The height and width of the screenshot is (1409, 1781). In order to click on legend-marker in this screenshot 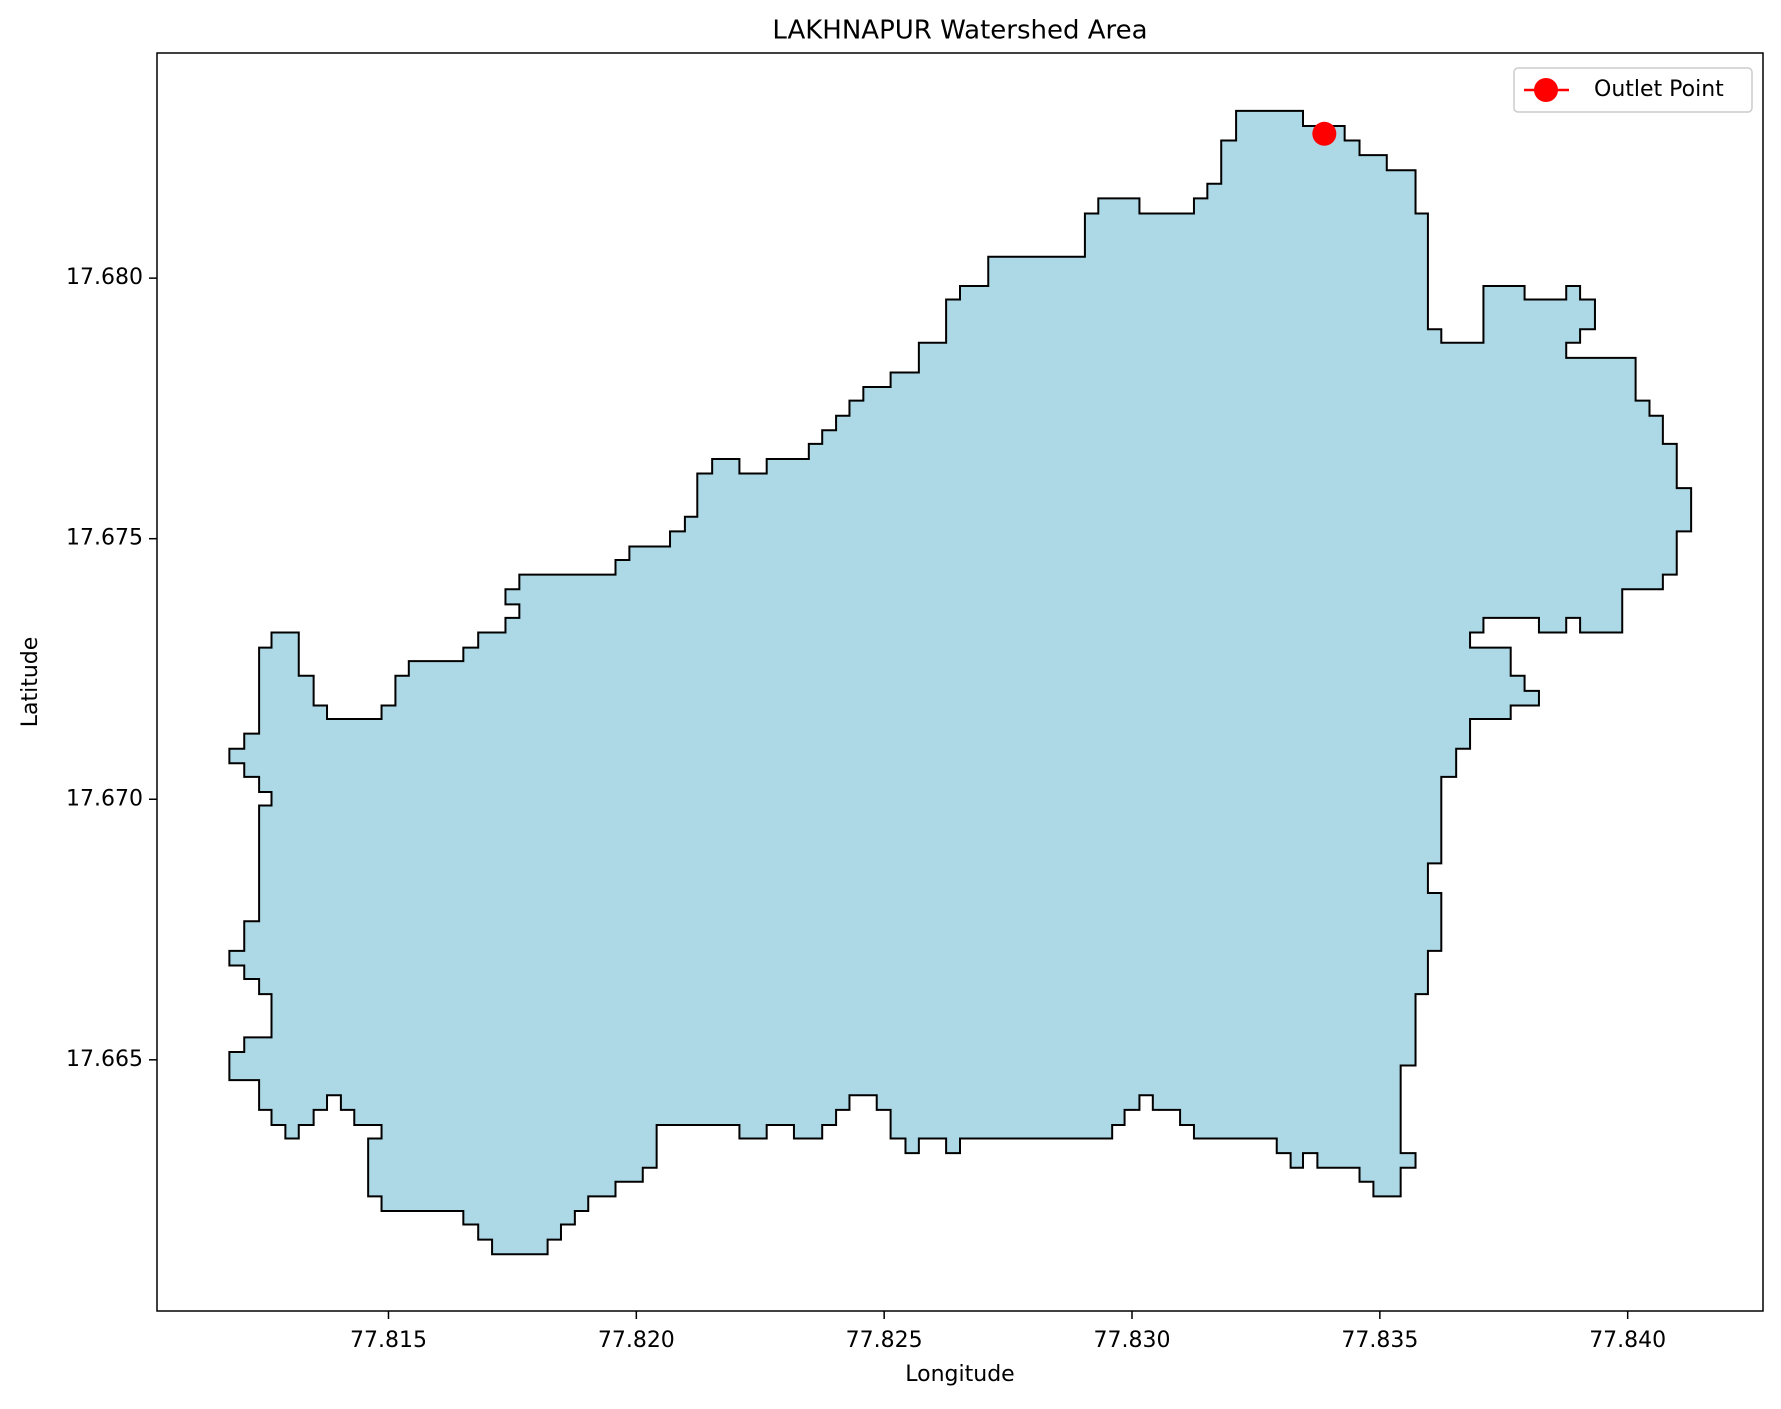, I will do `click(1546, 90)`.